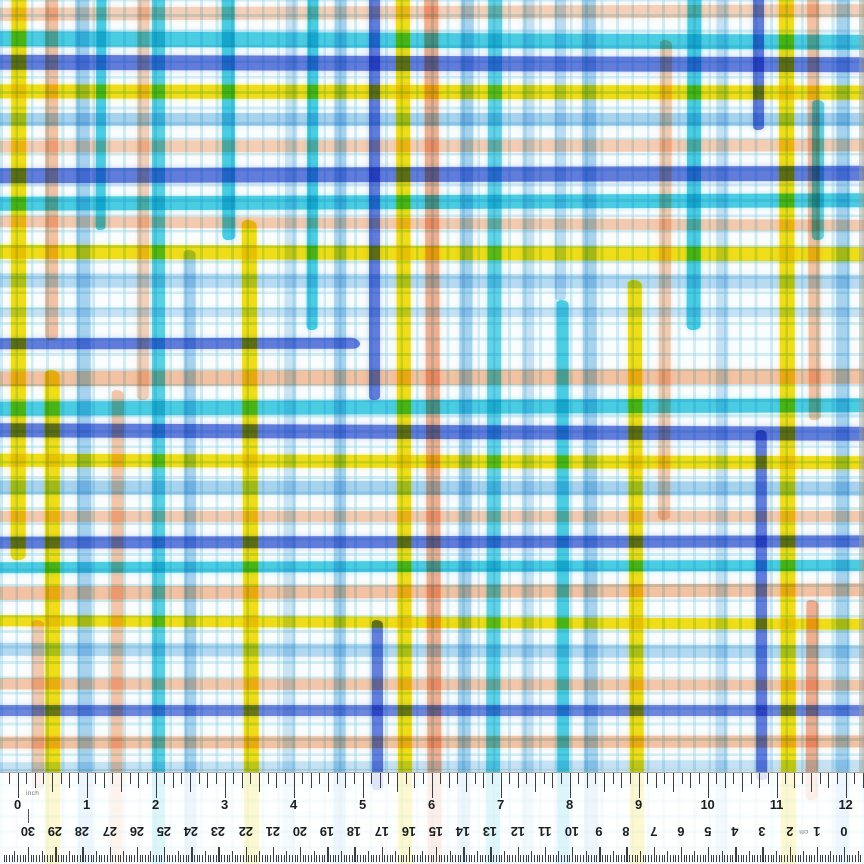  I want to click on inch-number: 5, so click(362, 804).